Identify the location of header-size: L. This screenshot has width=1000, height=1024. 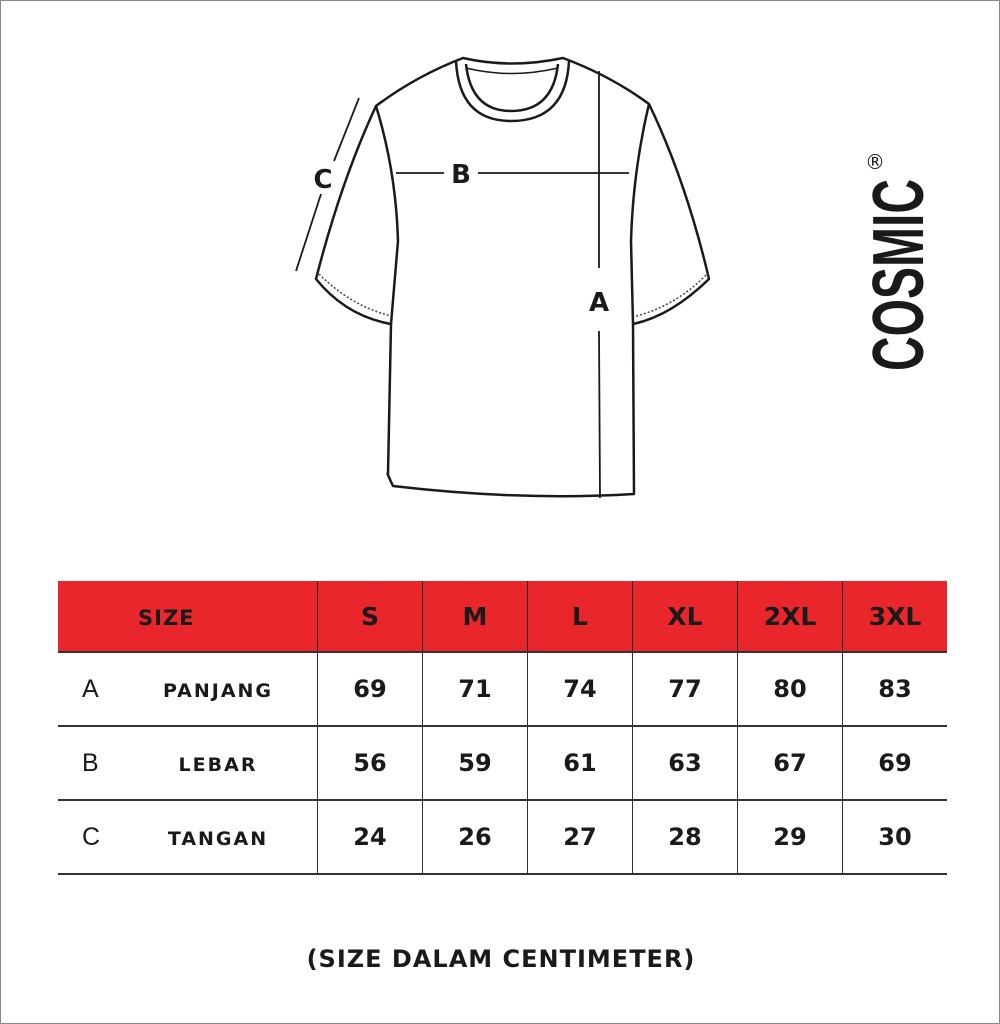
(580, 616).